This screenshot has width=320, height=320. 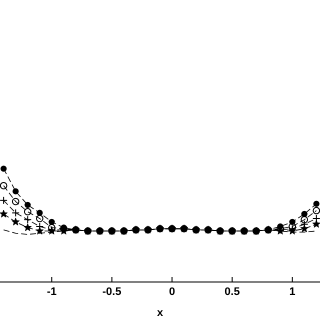 I want to click on x-tick-label: 1, so click(x=292, y=292).